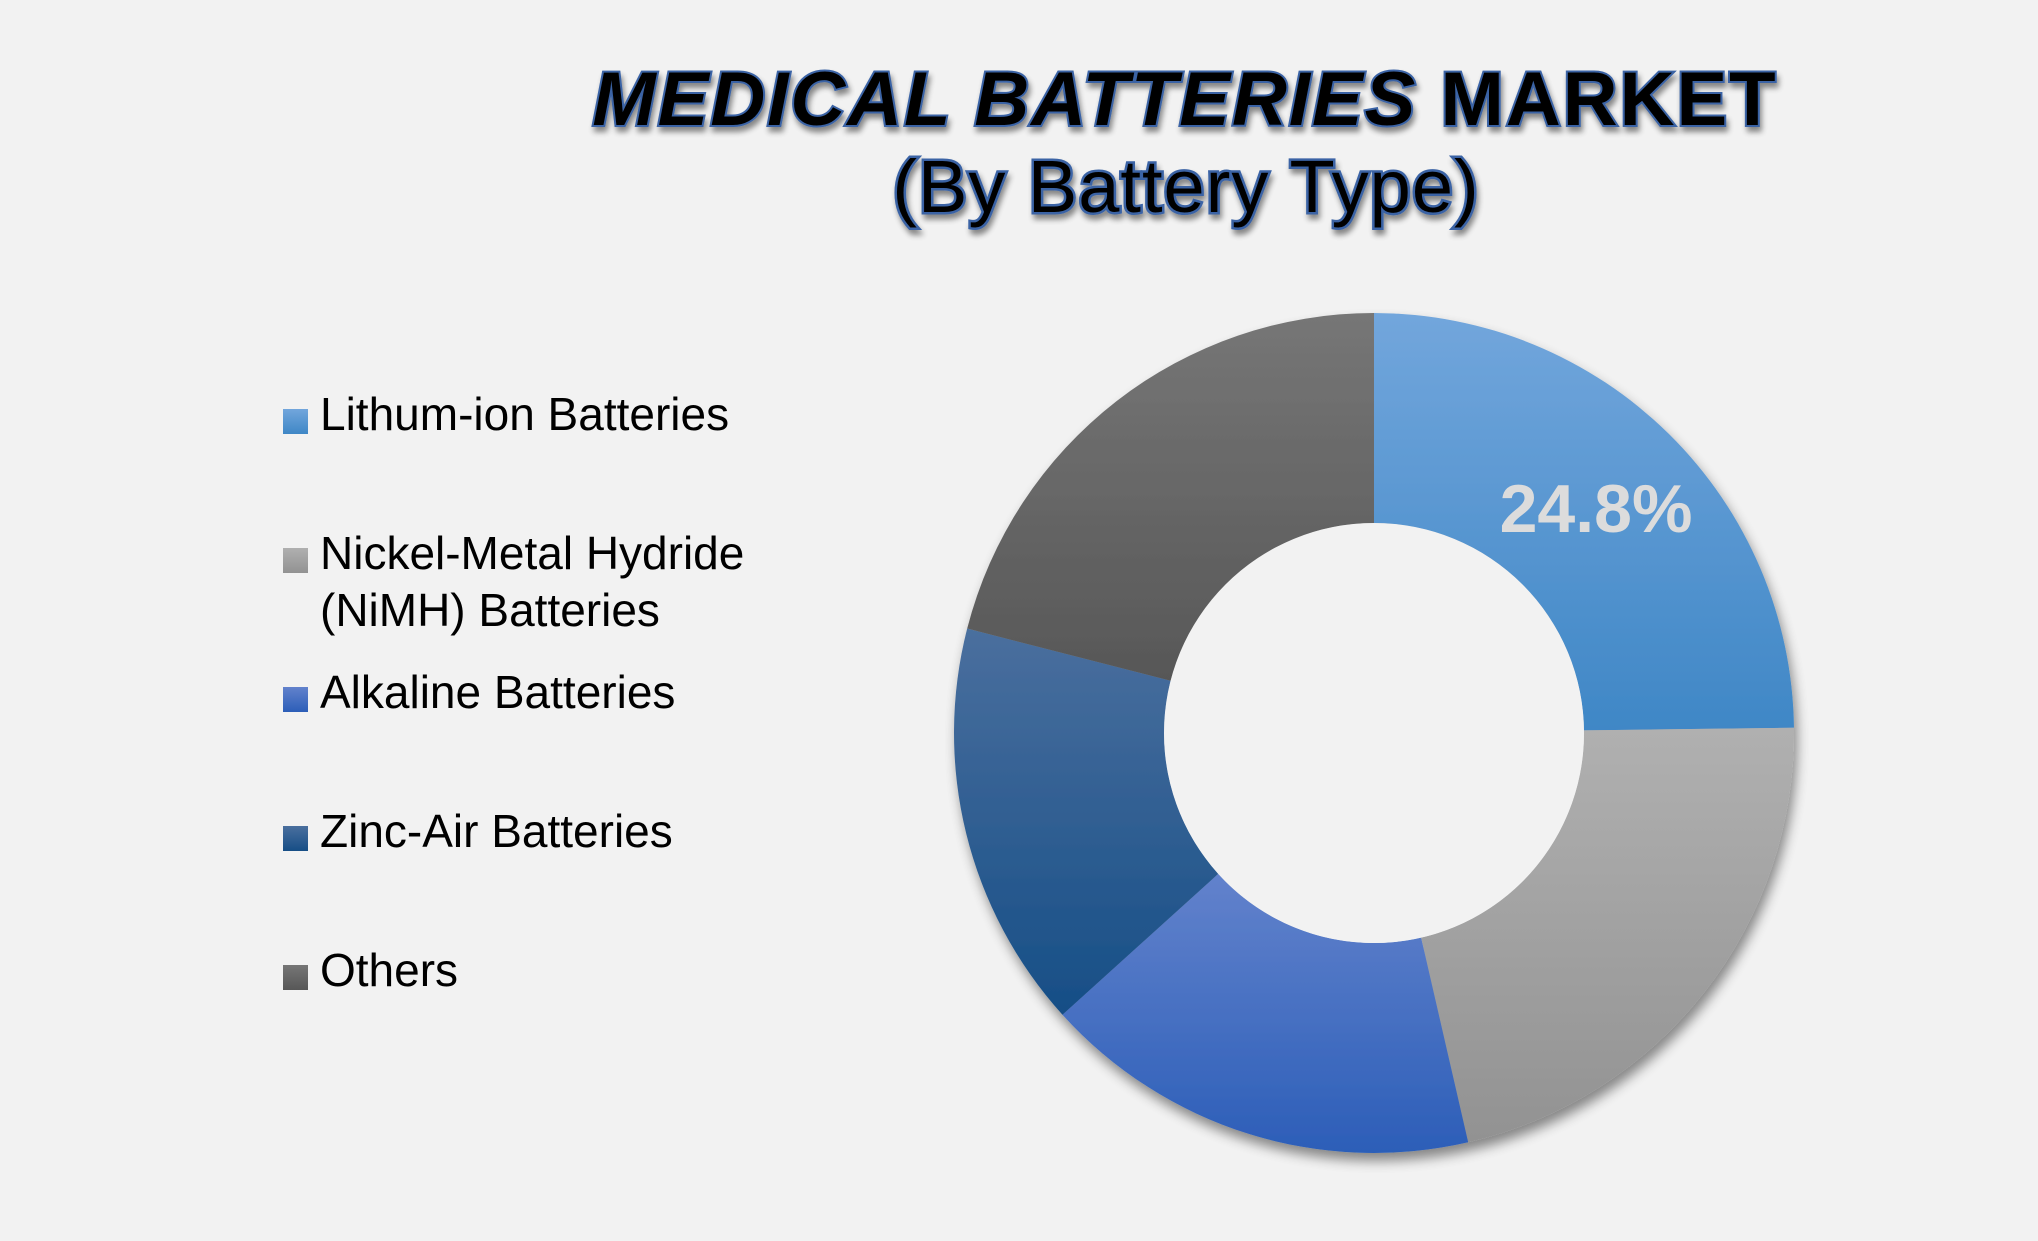 This screenshot has height=1241, width=2038. What do you see at coordinates (295, 699) in the screenshot?
I see `legend-swatch-alkaline` at bounding box center [295, 699].